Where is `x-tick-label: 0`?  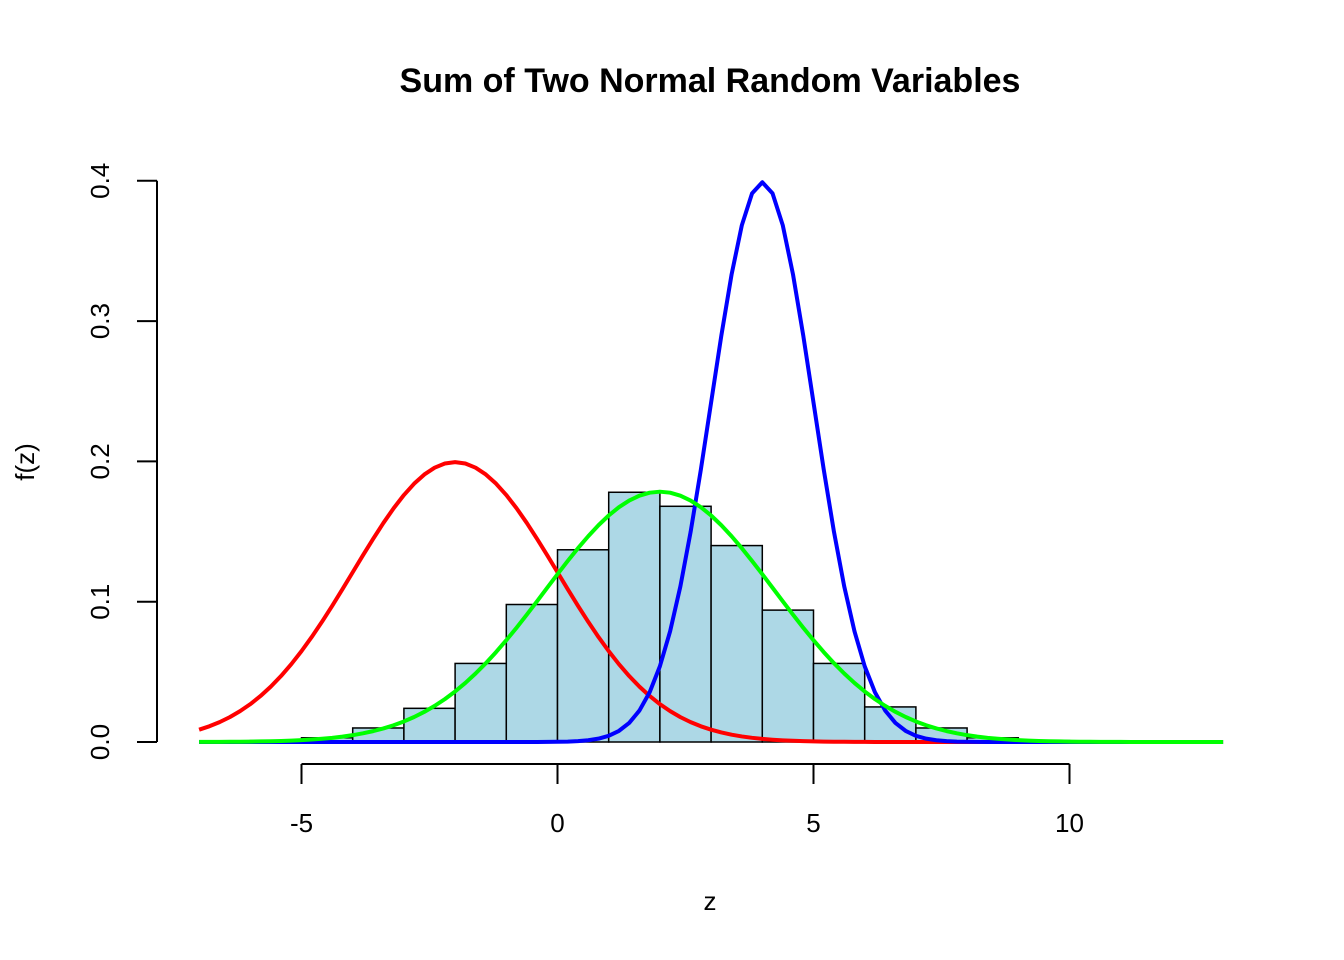 x-tick-label: 0 is located at coordinates (557, 823).